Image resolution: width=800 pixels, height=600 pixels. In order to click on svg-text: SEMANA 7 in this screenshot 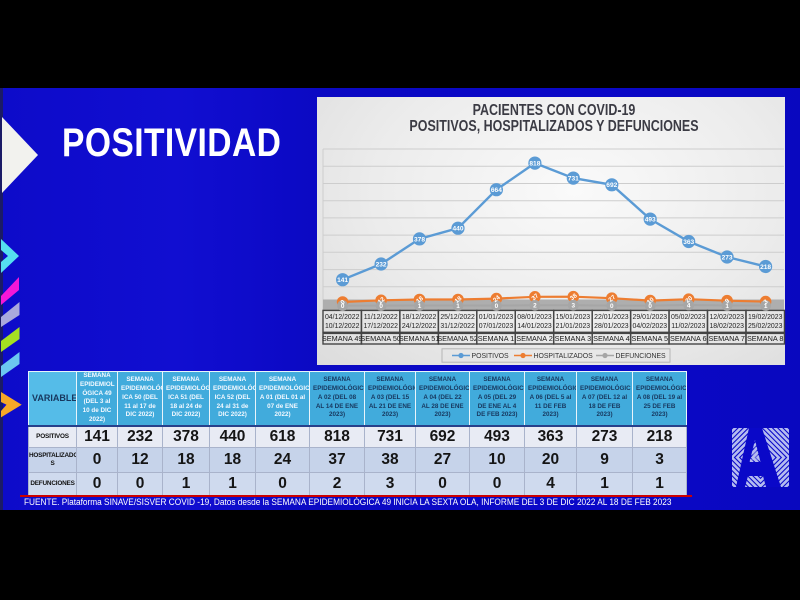, I will do `click(726, 338)`.